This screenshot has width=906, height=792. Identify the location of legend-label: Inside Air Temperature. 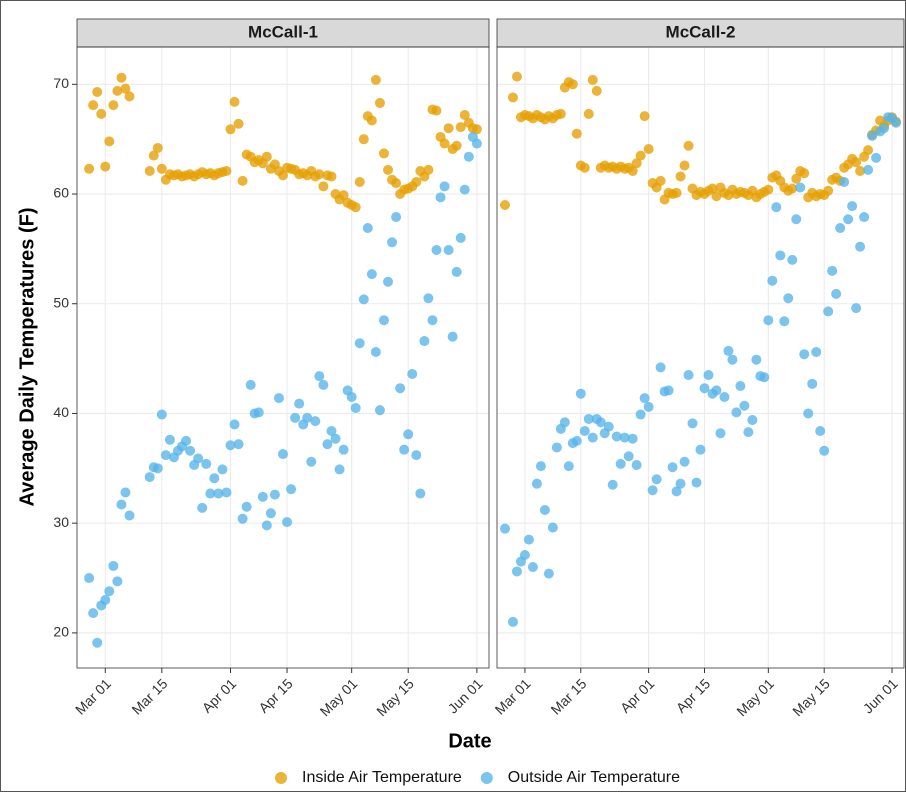
(382, 777).